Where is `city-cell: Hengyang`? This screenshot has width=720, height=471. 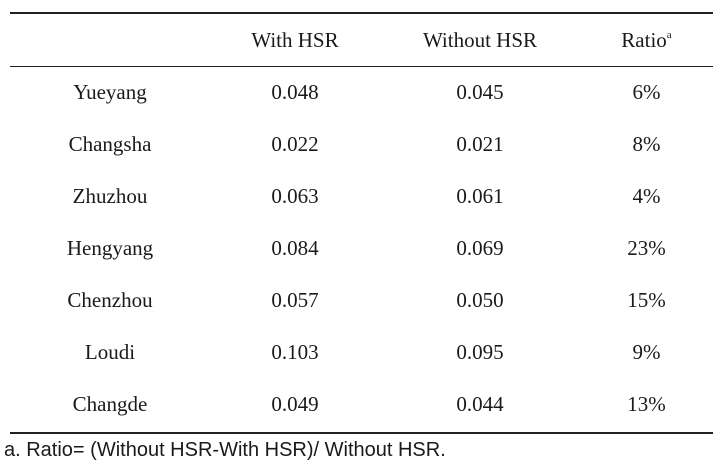
city-cell: Hengyang is located at coordinates (110, 248).